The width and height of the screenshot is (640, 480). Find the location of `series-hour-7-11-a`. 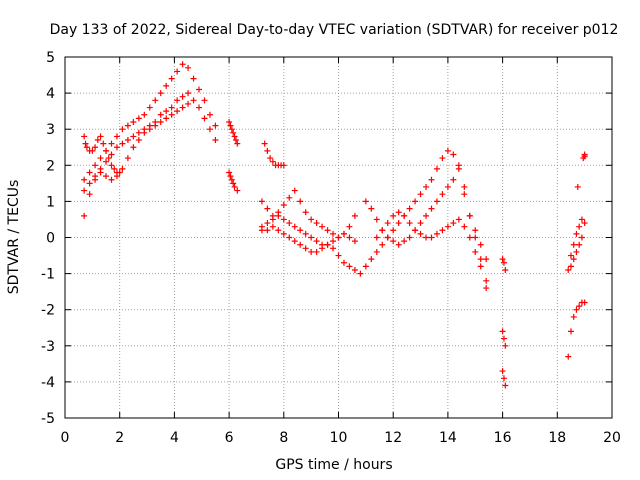

series-hour-7-11-a is located at coordinates (308, 214).